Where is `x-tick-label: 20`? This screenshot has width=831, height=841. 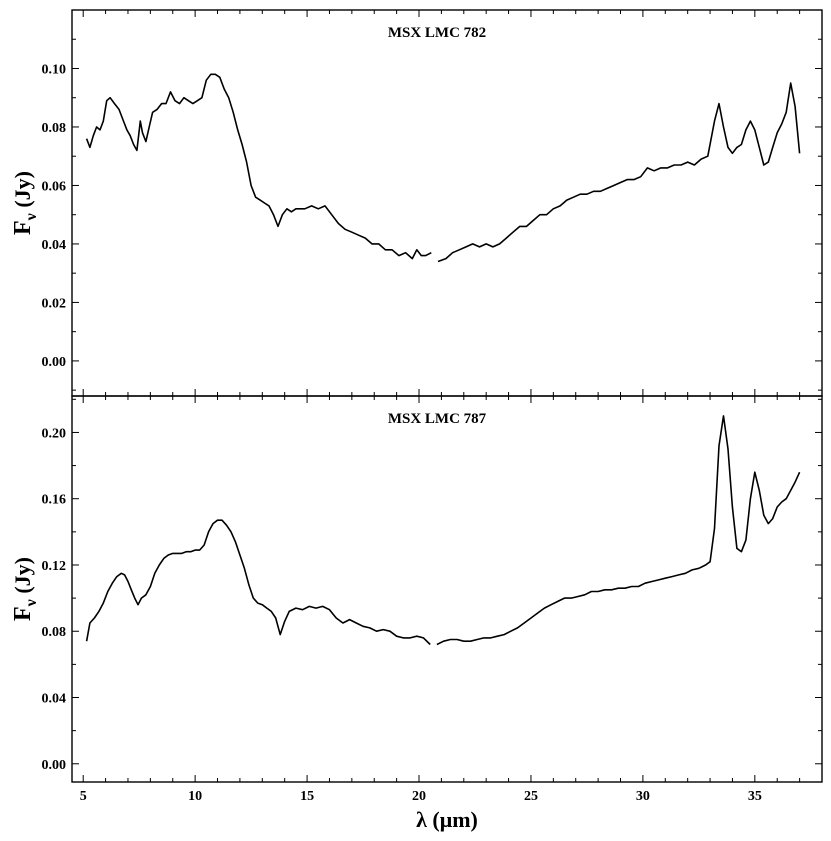 x-tick-label: 20 is located at coordinates (419, 796).